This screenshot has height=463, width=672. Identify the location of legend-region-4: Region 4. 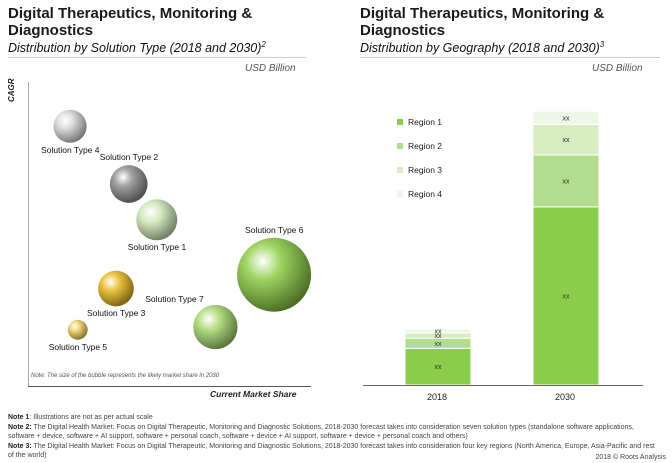
(419, 194).